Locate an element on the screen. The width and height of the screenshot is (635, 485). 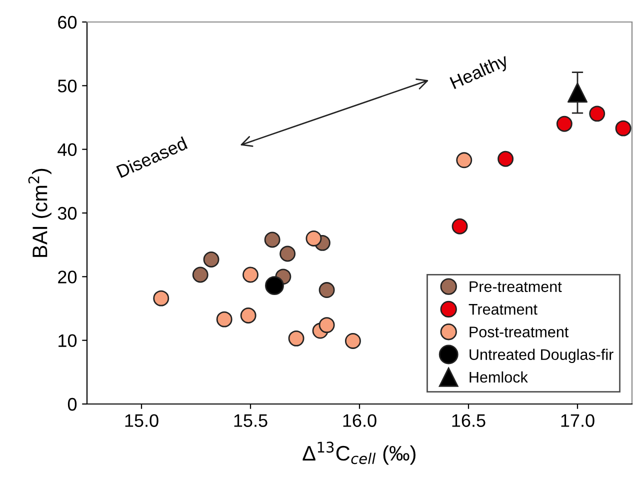
legend-label: Post-treatment is located at coordinates (519, 332).